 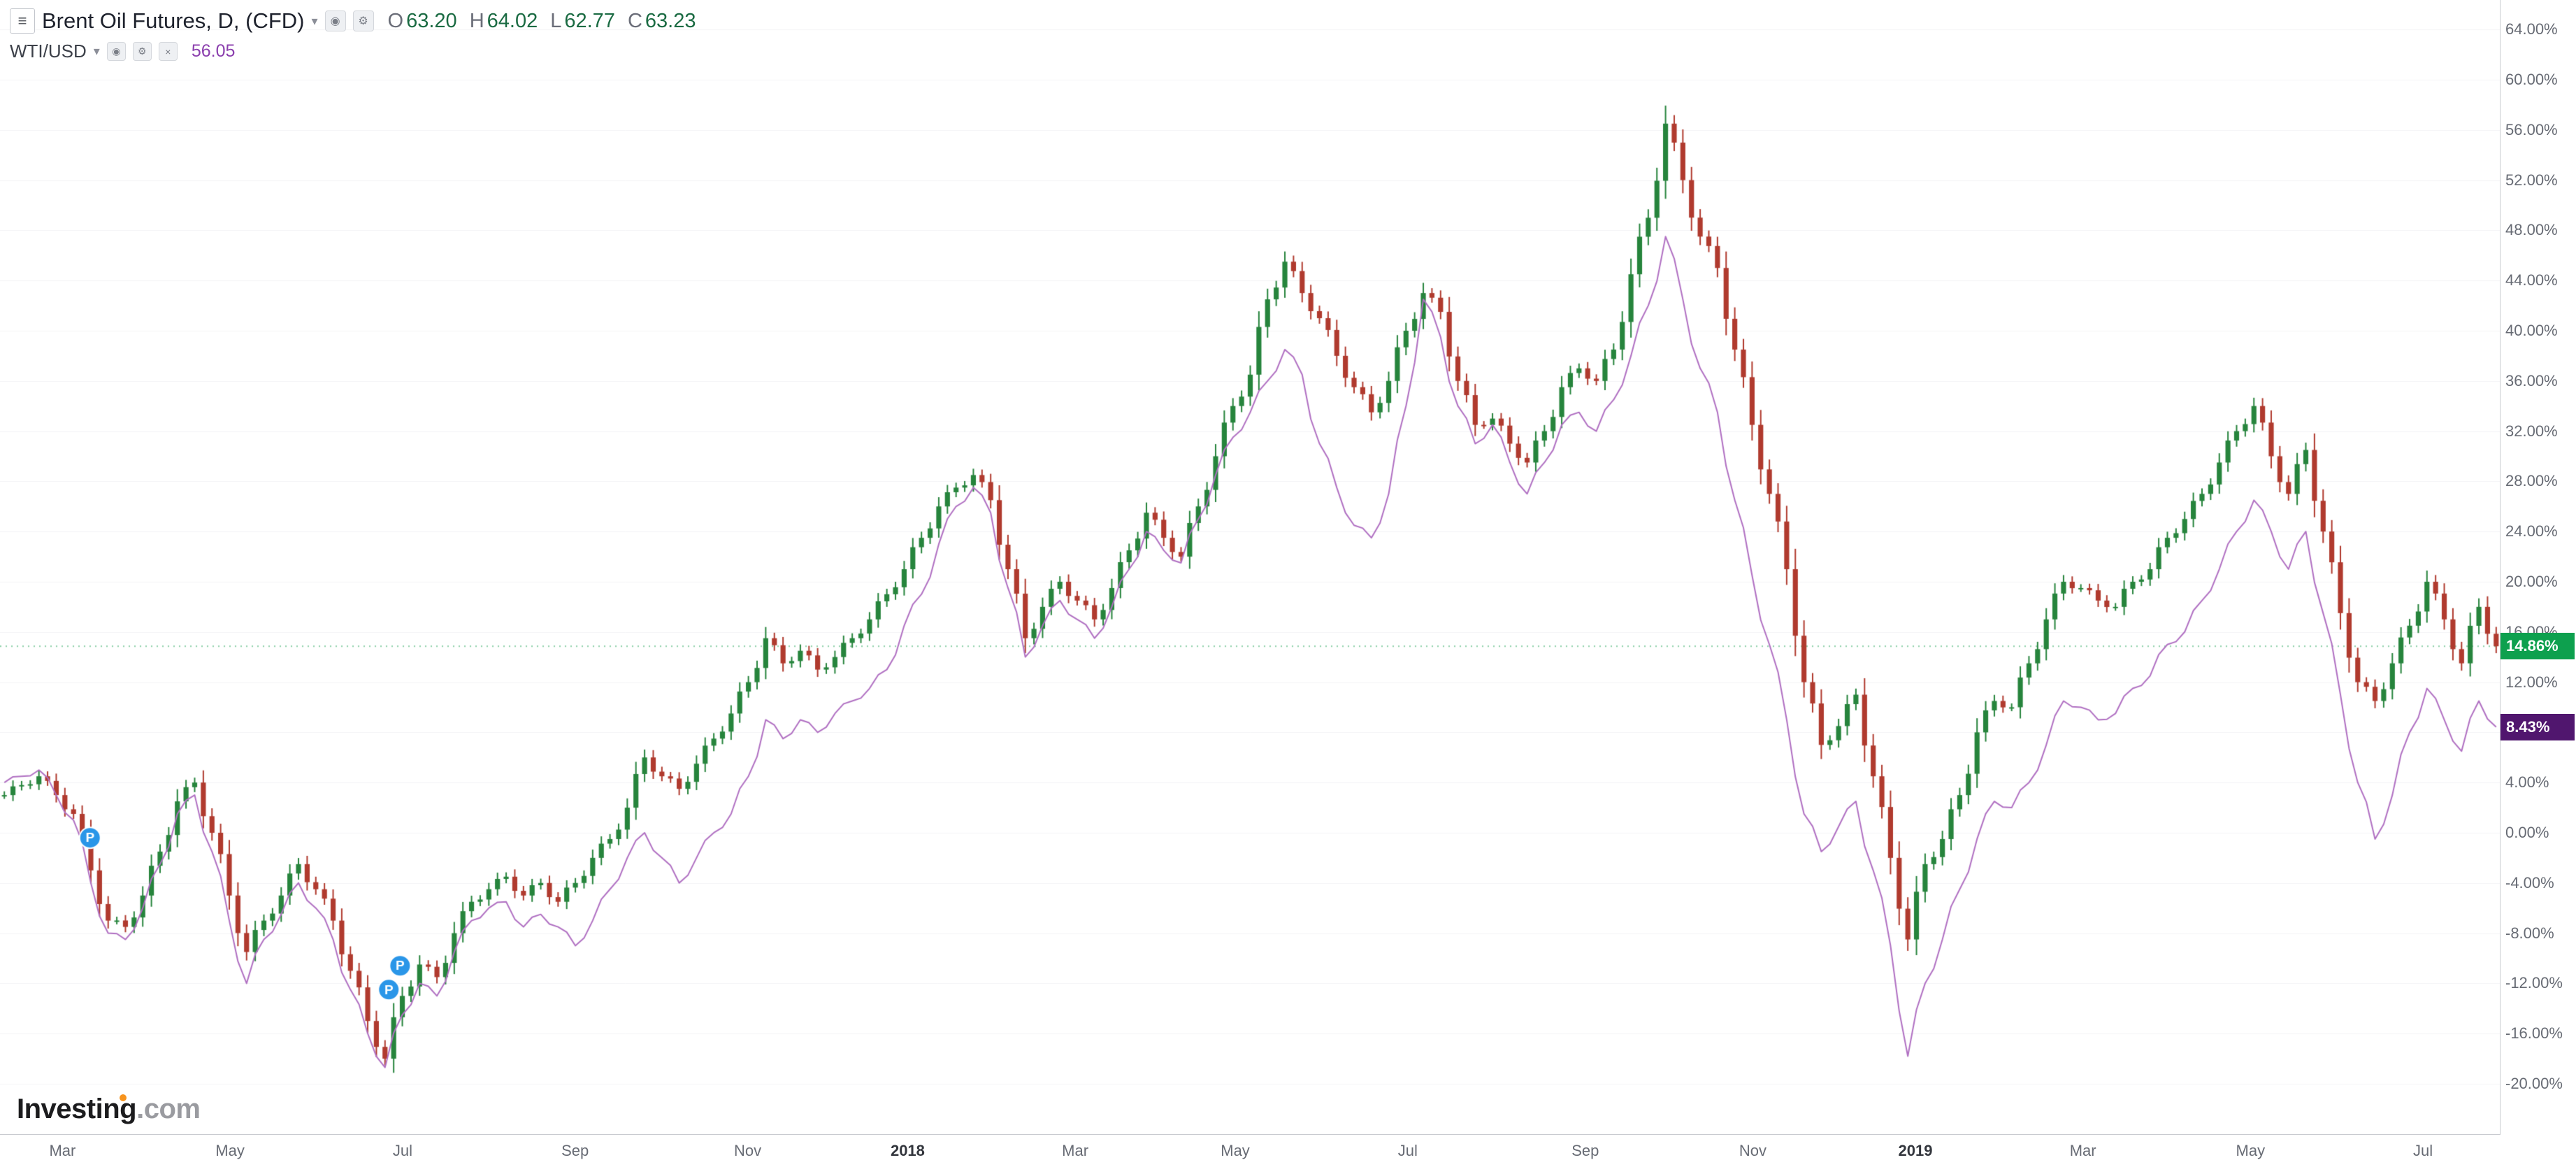 What do you see at coordinates (2538, 646) in the screenshot?
I see `brent-last-price-label: 14.86%` at bounding box center [2538, 646].